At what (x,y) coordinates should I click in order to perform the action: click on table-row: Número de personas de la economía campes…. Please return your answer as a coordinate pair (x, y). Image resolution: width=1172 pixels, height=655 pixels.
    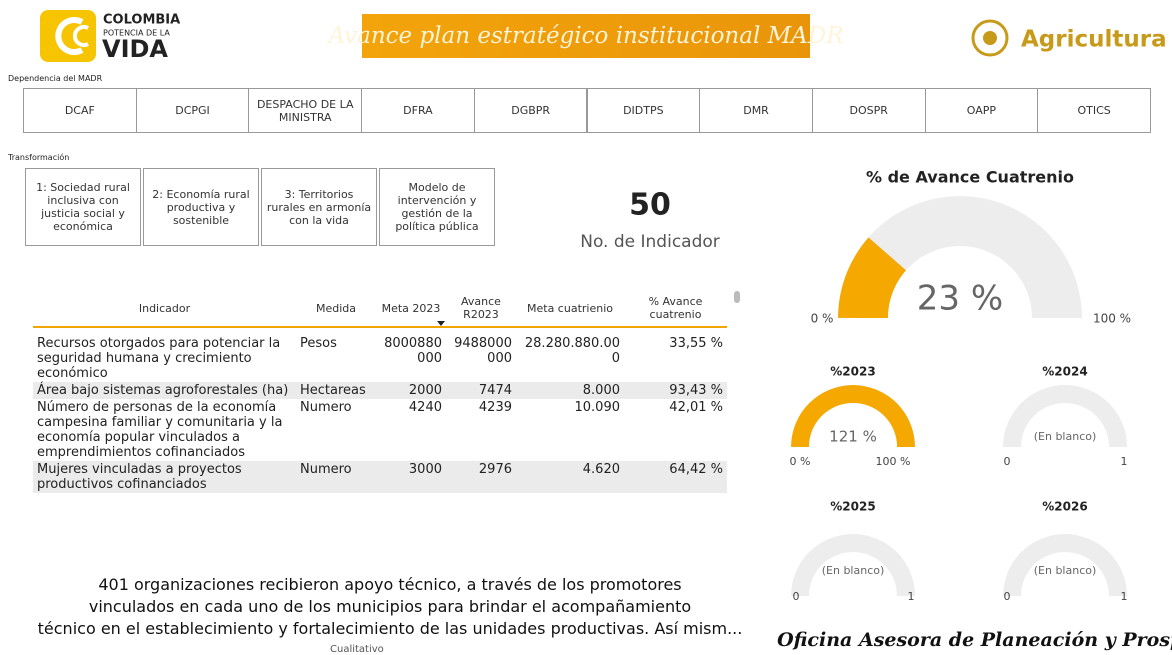
    Looking at the image, I should click on (380, 430).